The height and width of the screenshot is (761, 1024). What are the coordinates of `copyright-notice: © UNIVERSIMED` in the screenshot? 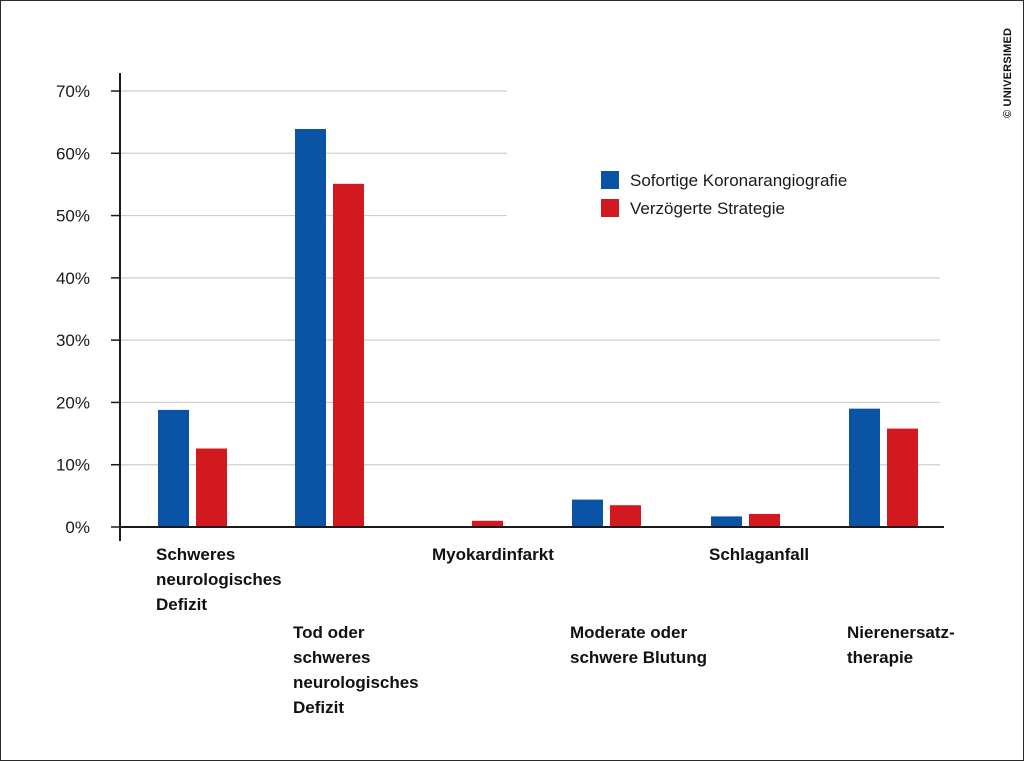 It's located at (1008, 72).